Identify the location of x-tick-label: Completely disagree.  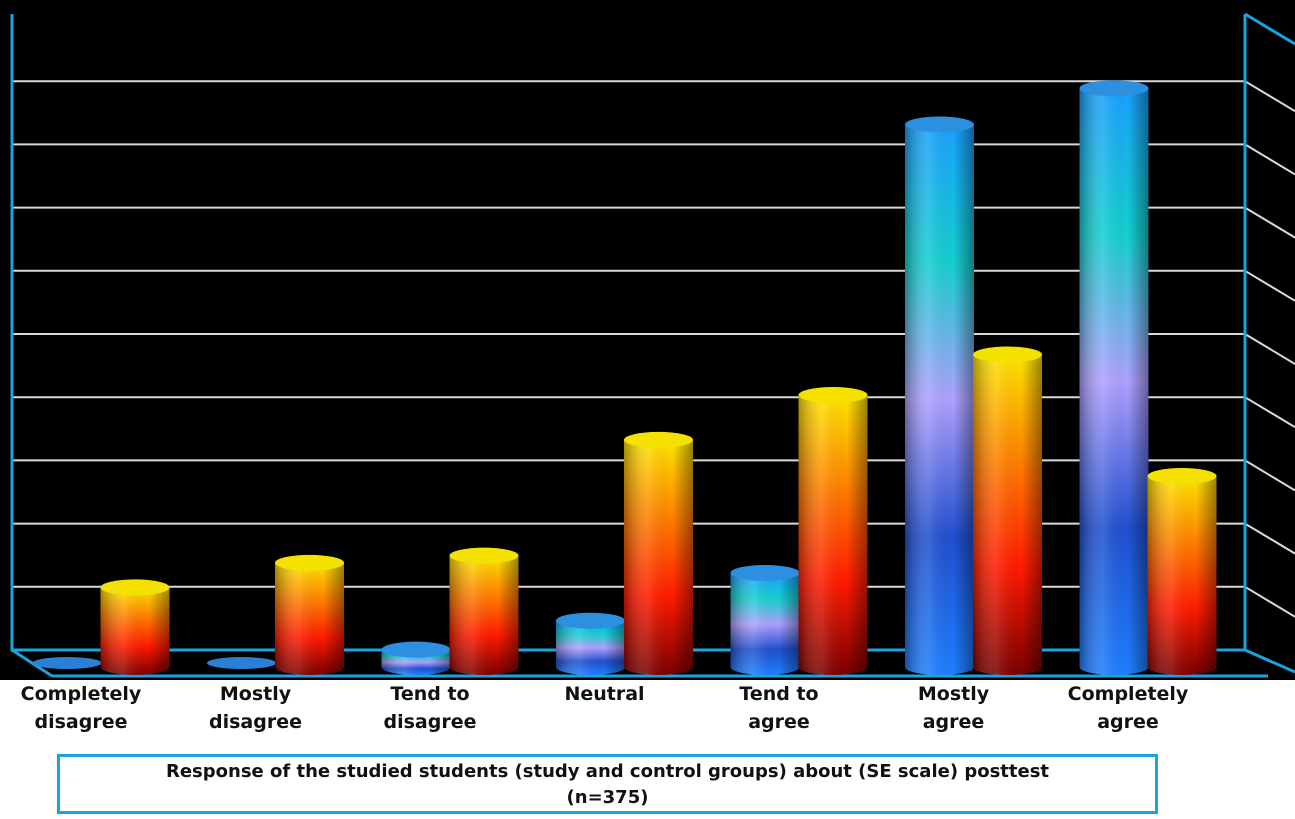
(81, 708).